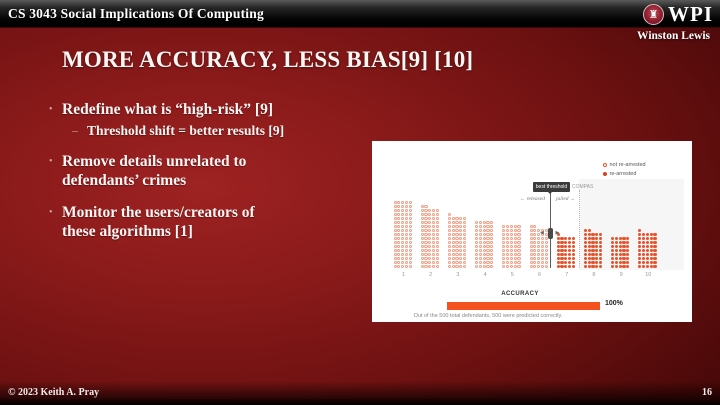 This screenshot has height=405, width=720. What do you see at coordinates (648, 275) in the screenshot?
I see `x-tick-label: 10` at bounding box center [648, 275].